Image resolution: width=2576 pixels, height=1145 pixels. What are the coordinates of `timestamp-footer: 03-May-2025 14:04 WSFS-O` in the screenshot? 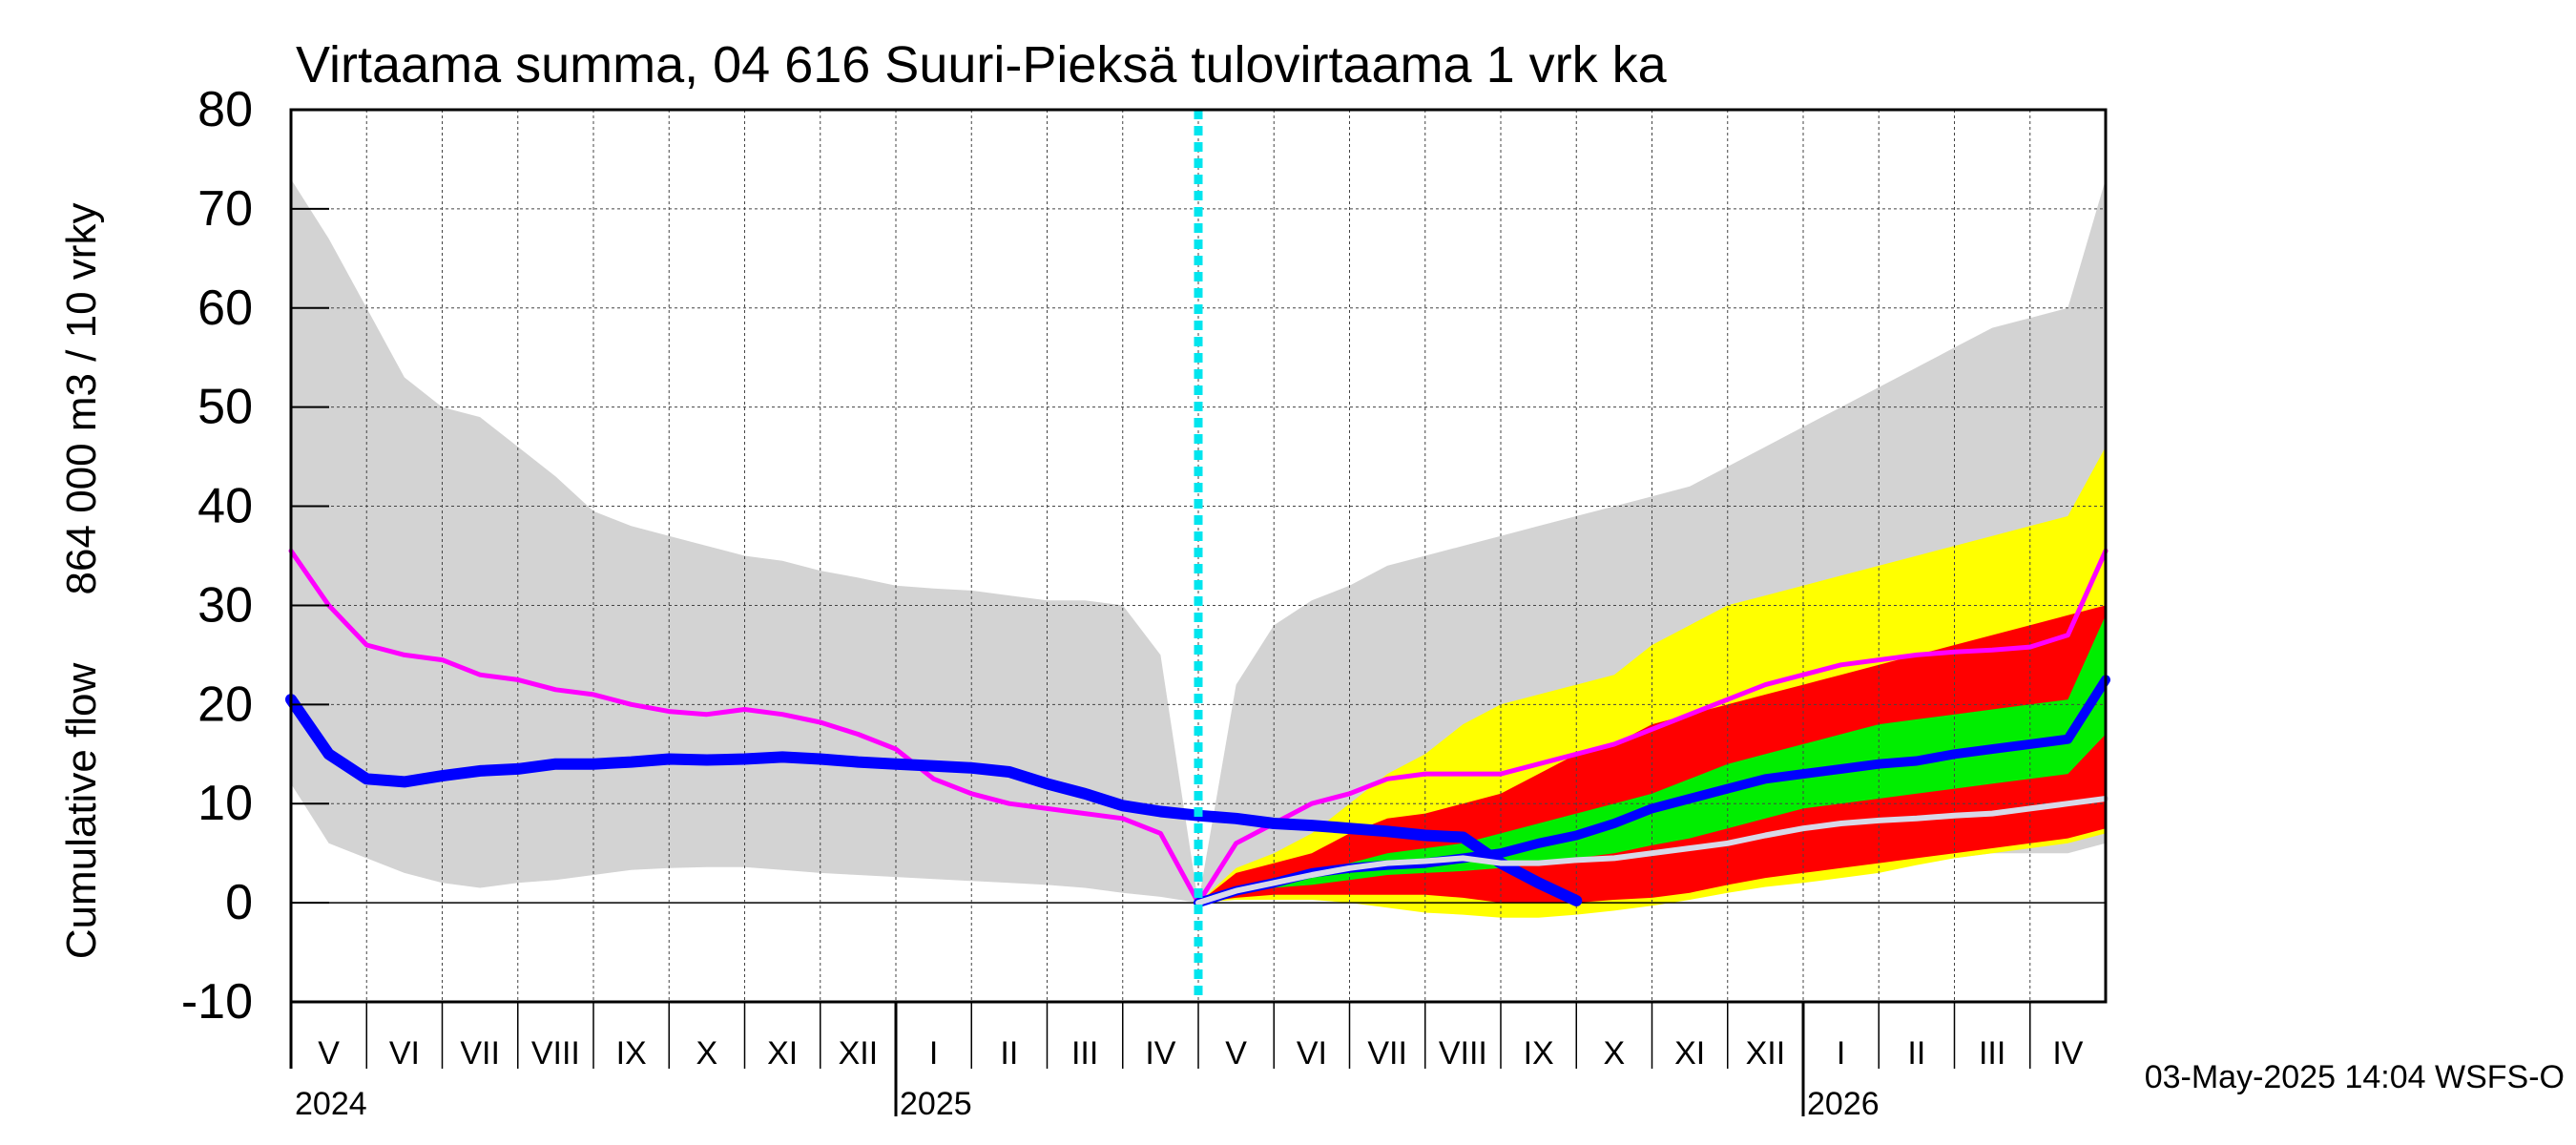 It's located at (2355, 1077).